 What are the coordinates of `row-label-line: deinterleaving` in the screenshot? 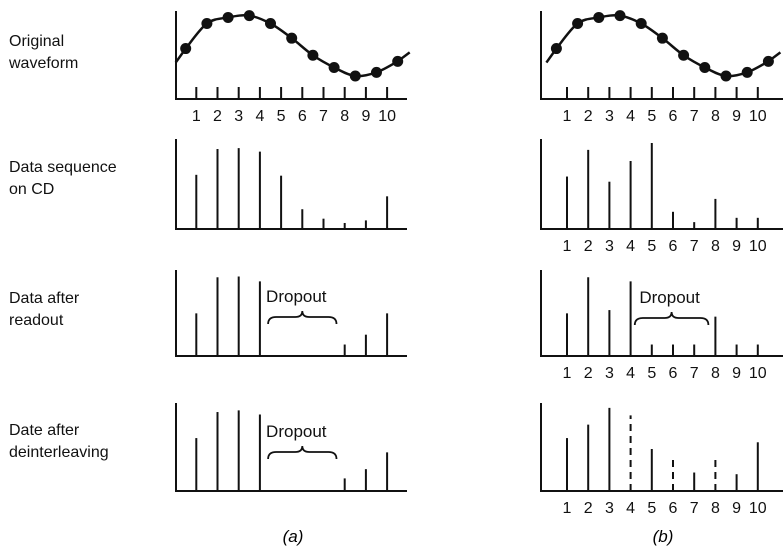 It's located at (59, 452).